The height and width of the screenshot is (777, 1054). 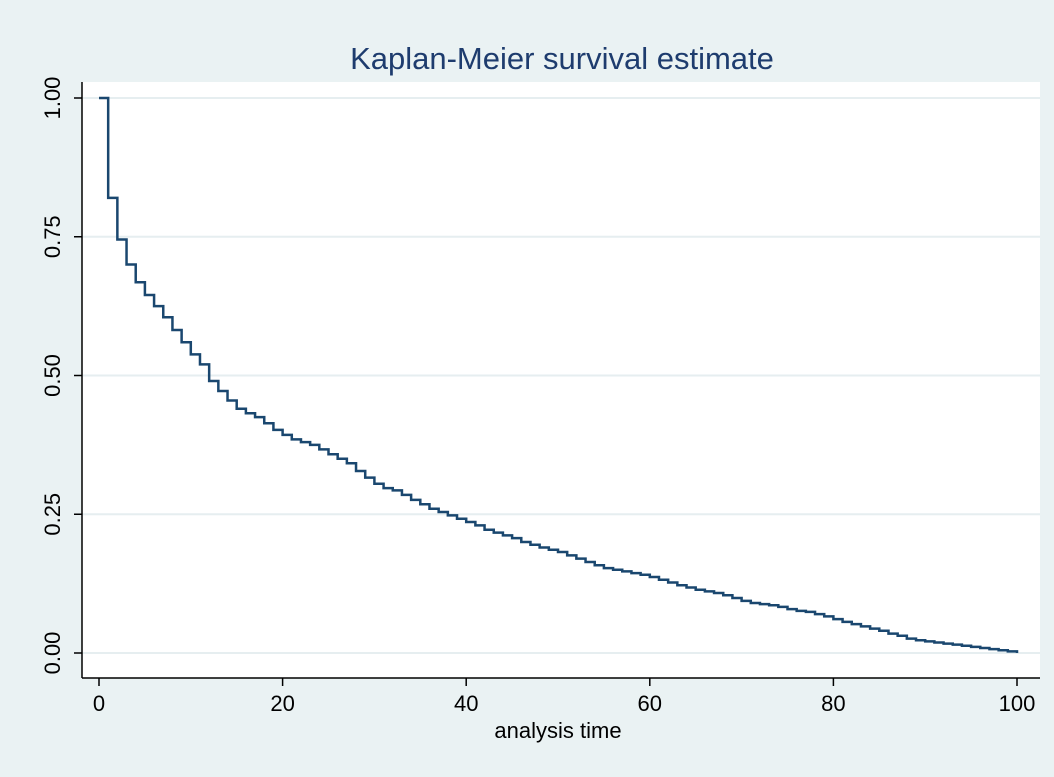 What do you see at coordinates (52, 375) in the screenshot?
I see `y-tick-label-2: 0.50` at bounding box center [52, 375].